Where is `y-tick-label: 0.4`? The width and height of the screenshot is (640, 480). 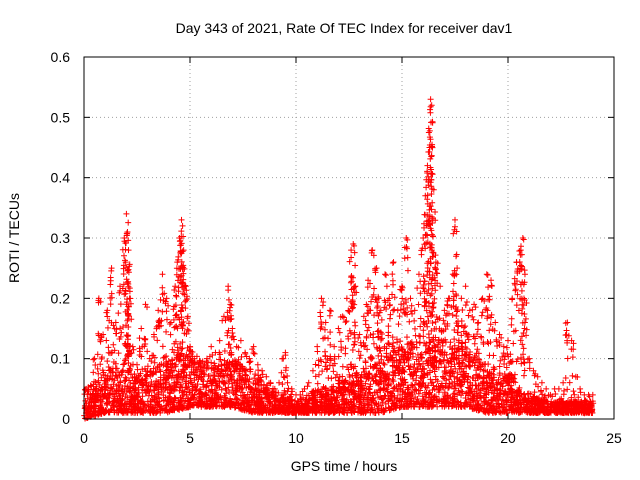
y-tick-label: 0.4 is located at coordinates (61, 178).